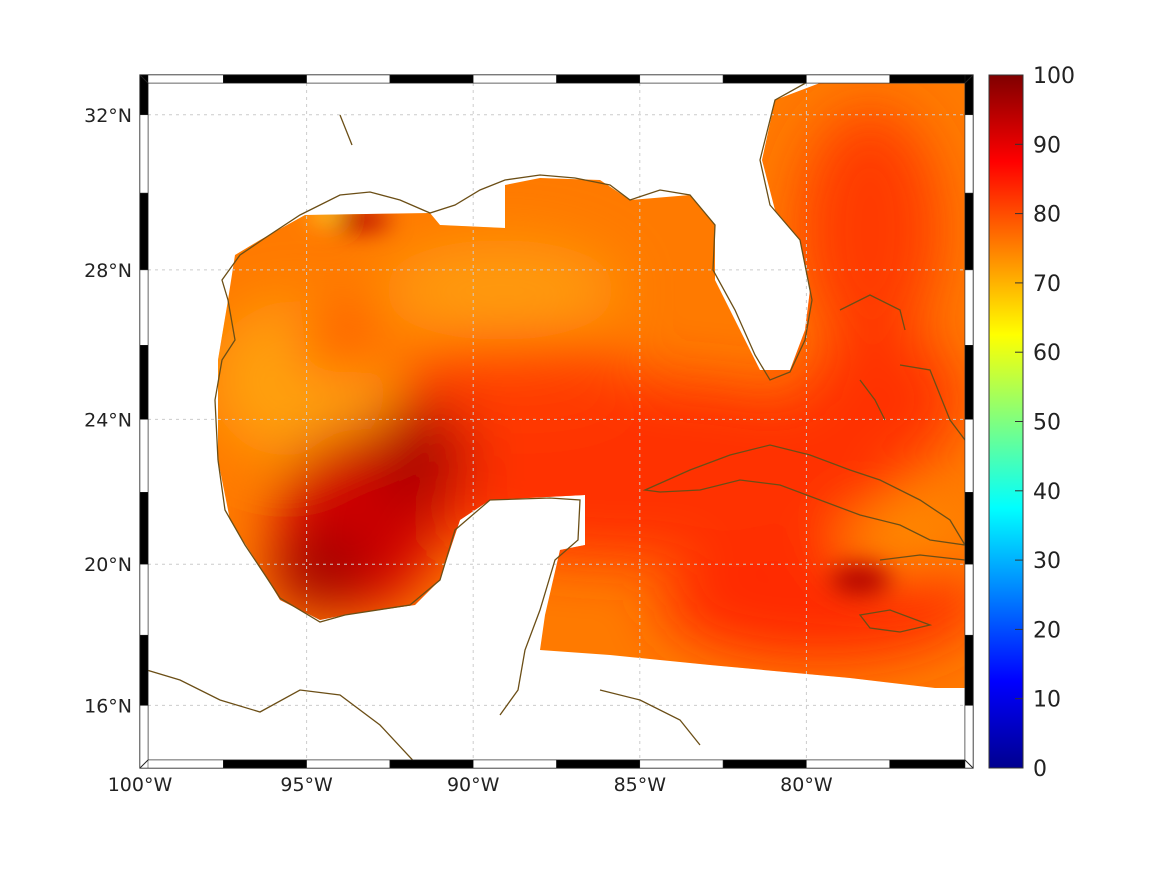  I want to click on longitude-ticks: 100°W 95°W 90°W 85°W 80°W, so click(470, 785).